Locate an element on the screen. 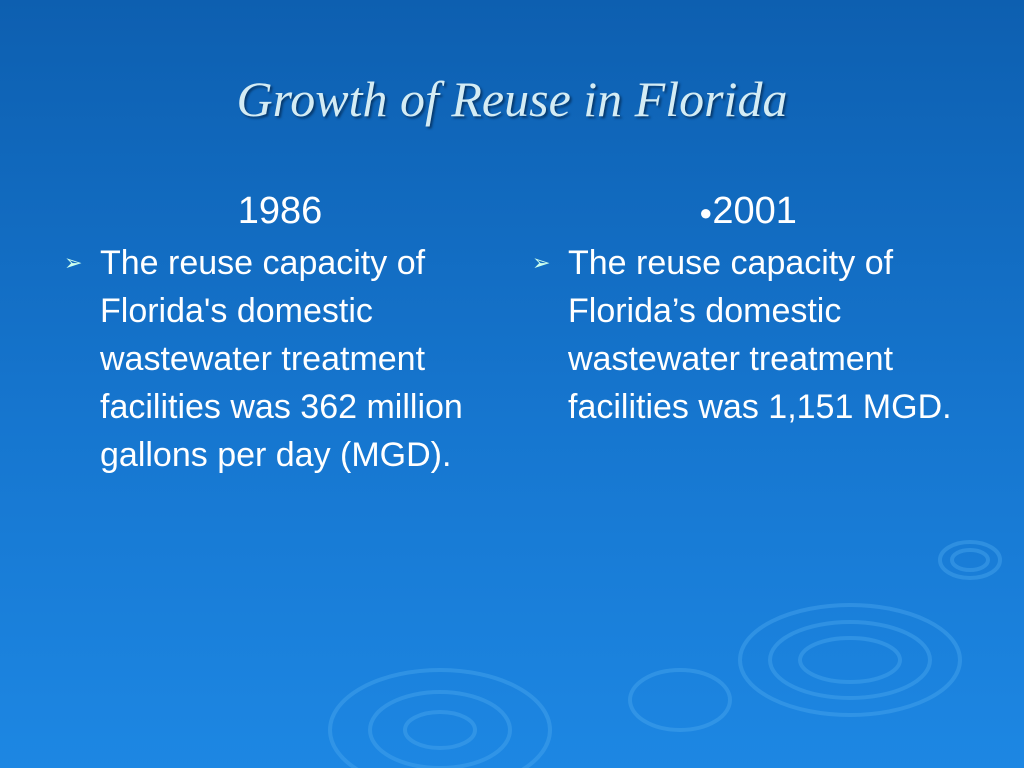  column-heading: ●2001 is located at coordinates (748, 211).